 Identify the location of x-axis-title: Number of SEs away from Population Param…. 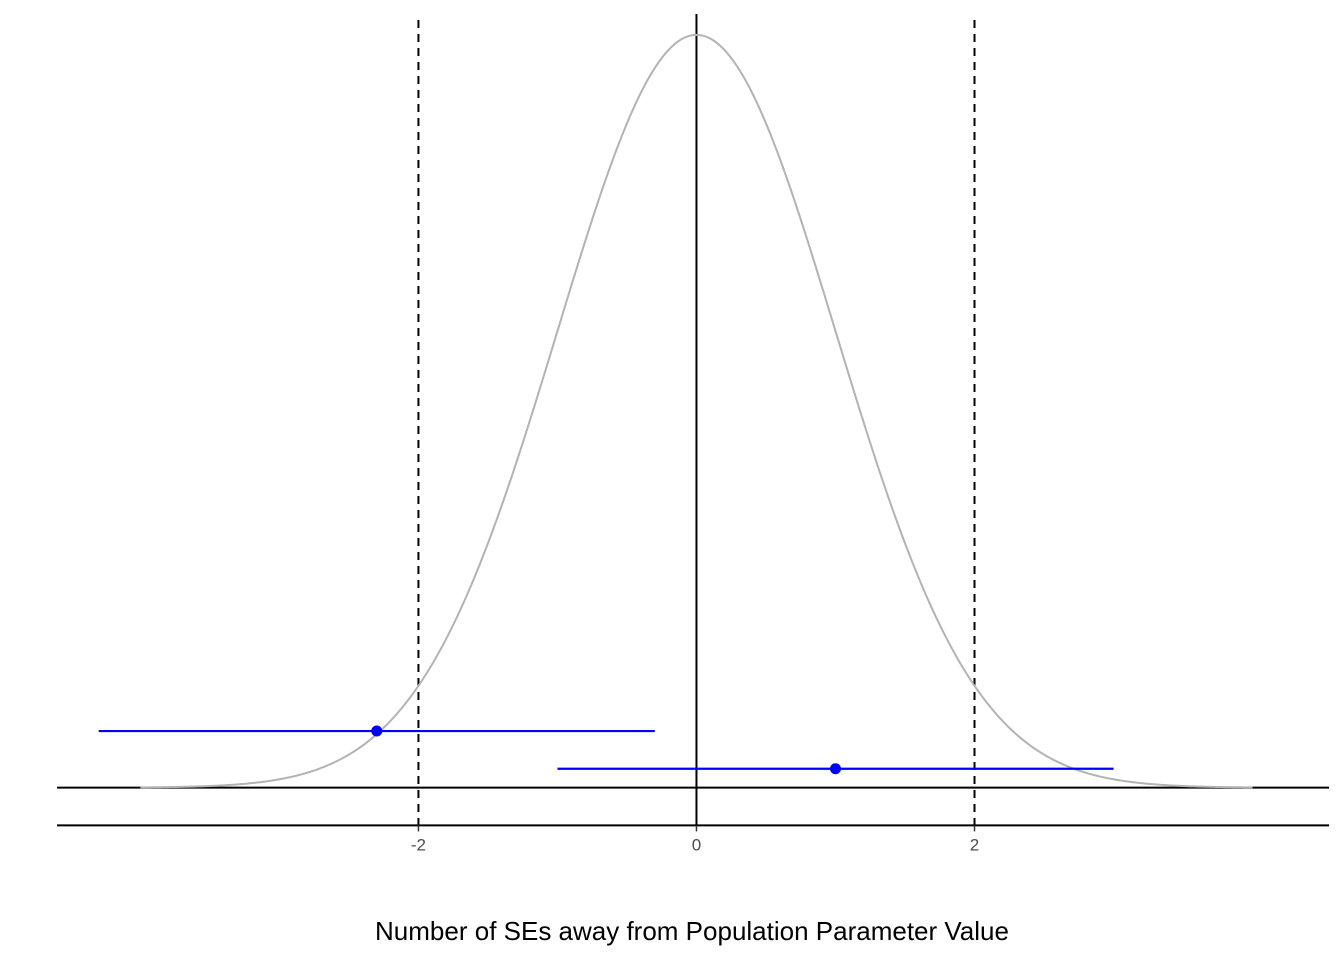
(692, 931).